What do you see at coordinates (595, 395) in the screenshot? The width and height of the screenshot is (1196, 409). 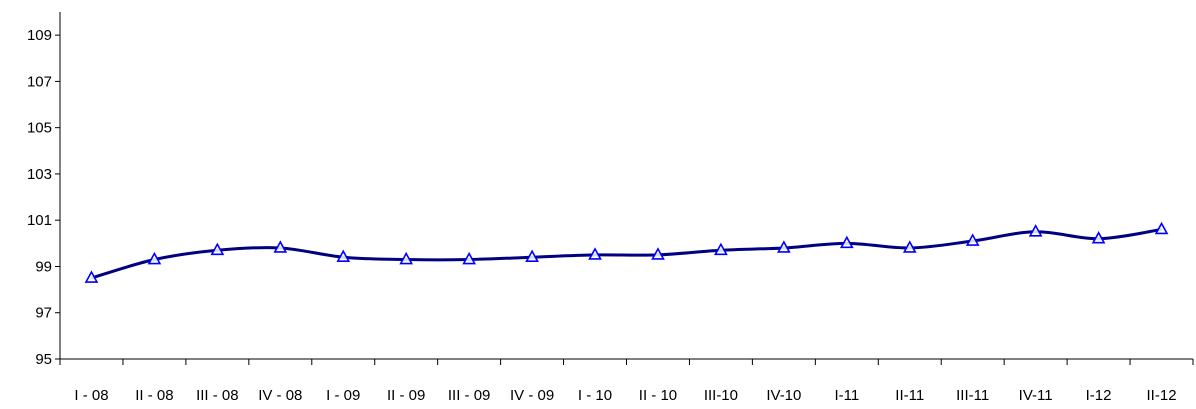 I see `x-tick-label: I - 10` at bounding box center [595, 395].